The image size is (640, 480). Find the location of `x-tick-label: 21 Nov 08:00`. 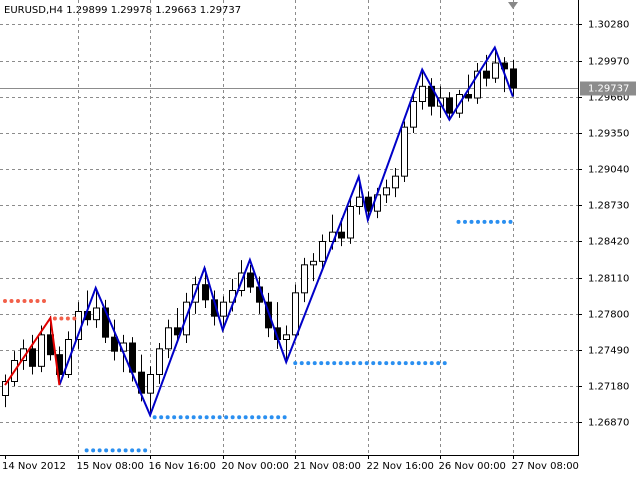

x-tick-label: 21 Nov 08:00 is located at coordinates (327, 466).